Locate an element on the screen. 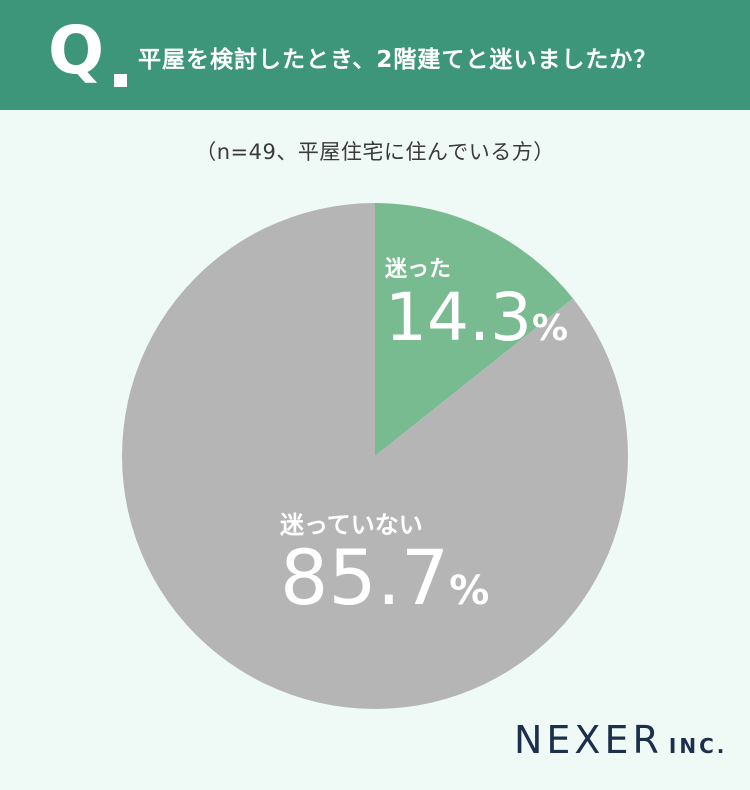 Image resolution: width=750 pixels, height=790 pixels. sample-note: （n=49、平屋住宅に住んでいる方） is located at coordinates (375, 152).